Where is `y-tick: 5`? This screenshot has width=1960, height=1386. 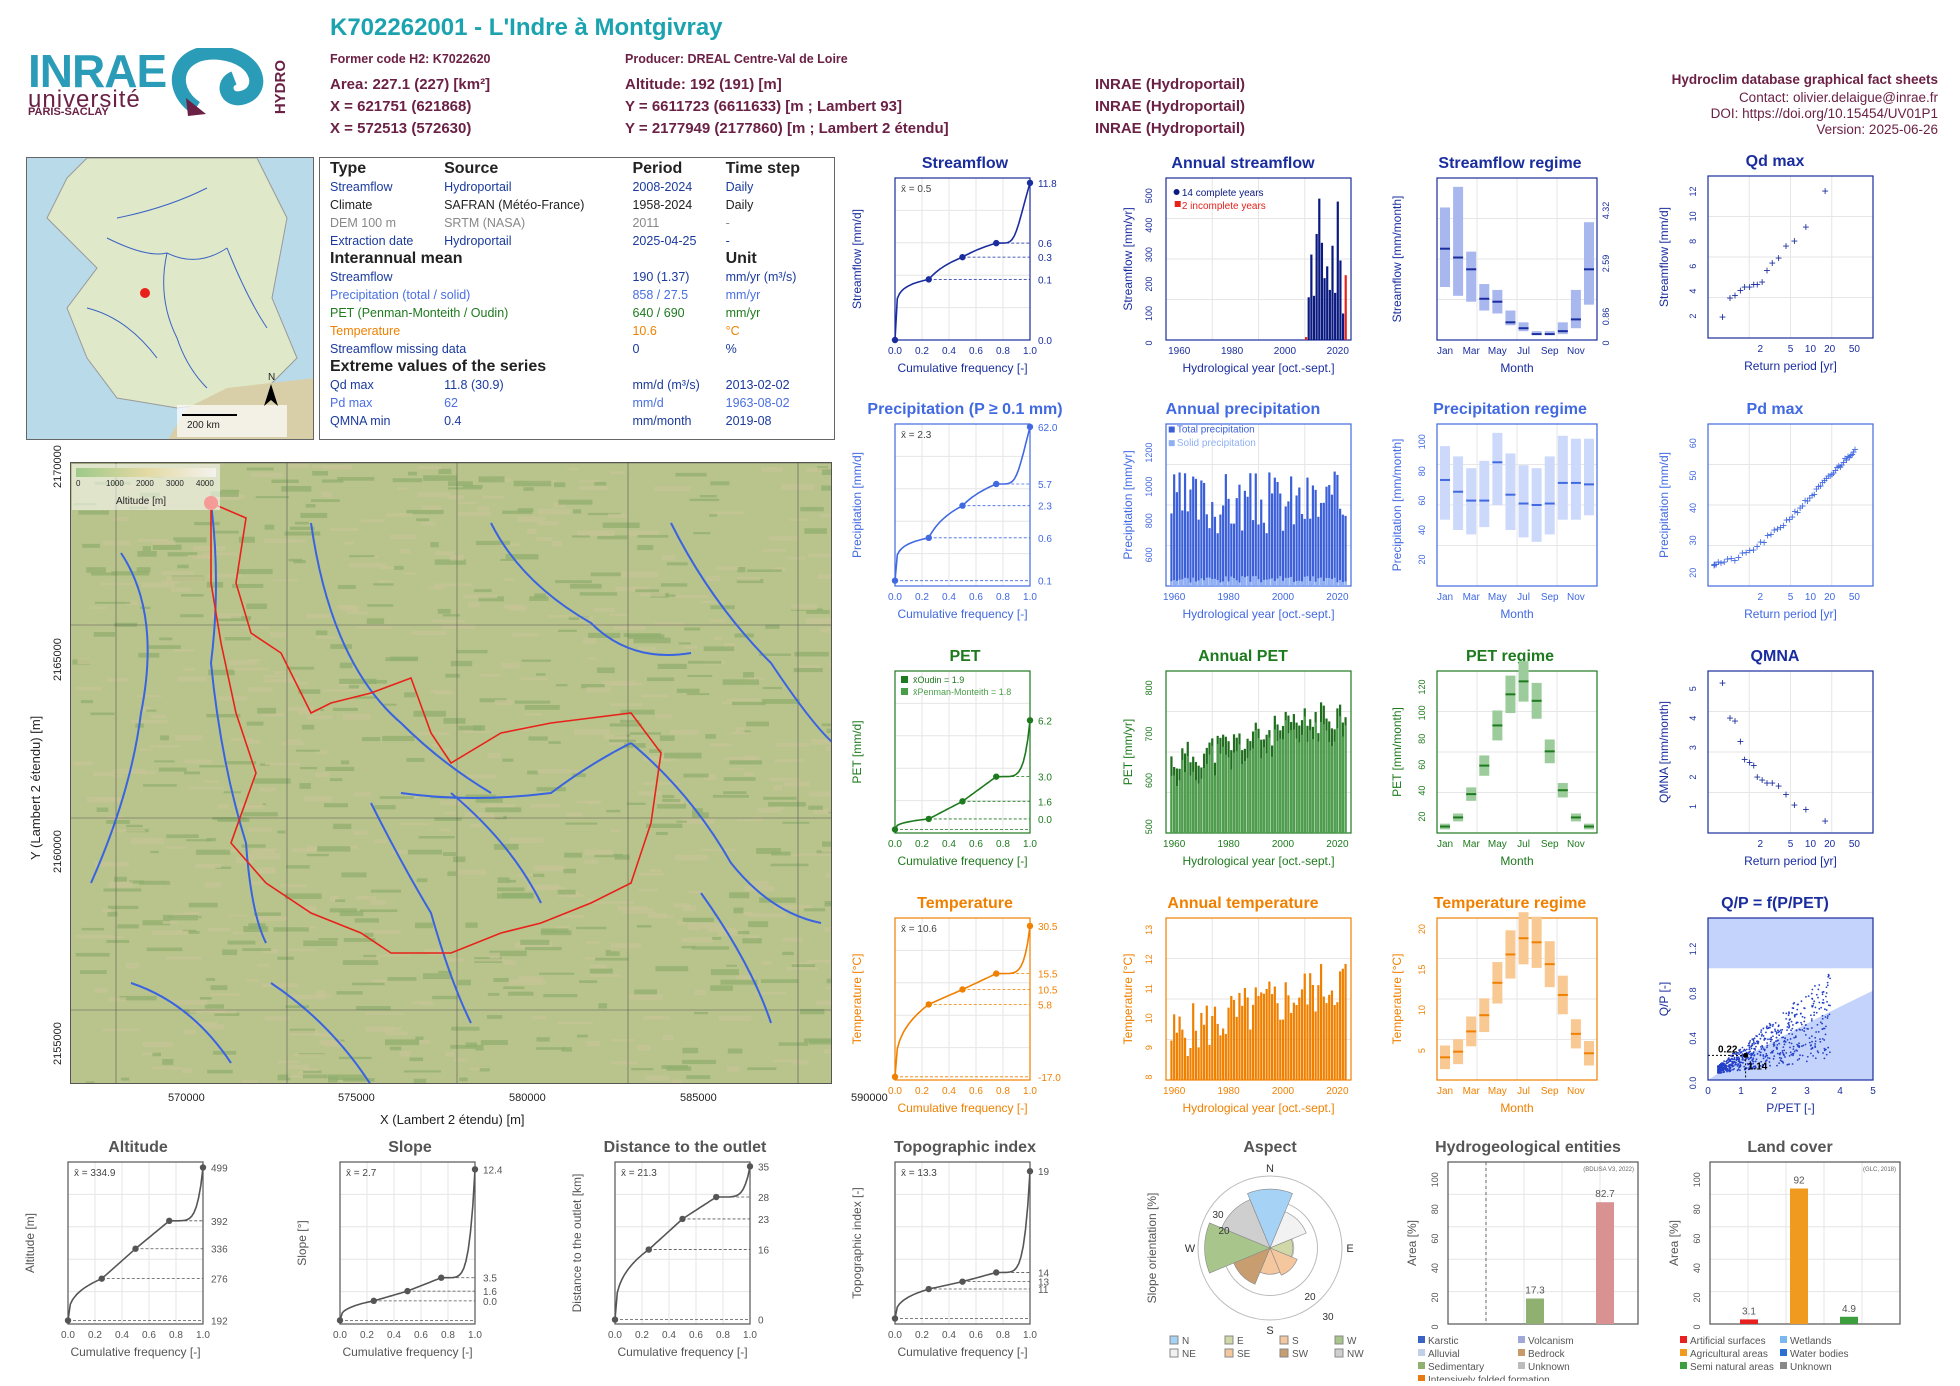 y-tick: 5 is located at coordinates (1693, 688).